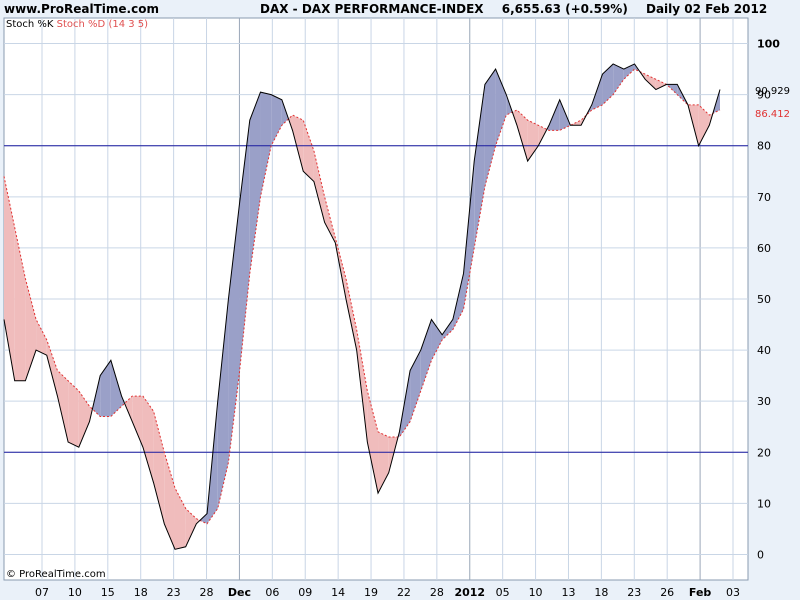  What do you see at coordinates (768, 44) in the screenshot?
I see `y-tick-label: 100` at bounding box center [768, 44].